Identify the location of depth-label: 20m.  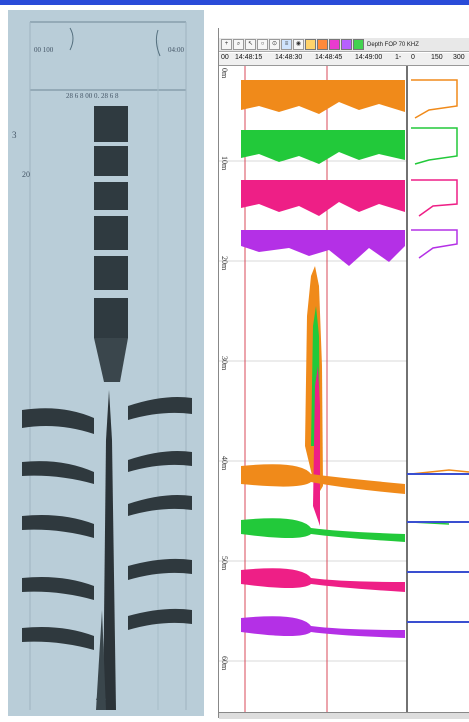
(224, 263).